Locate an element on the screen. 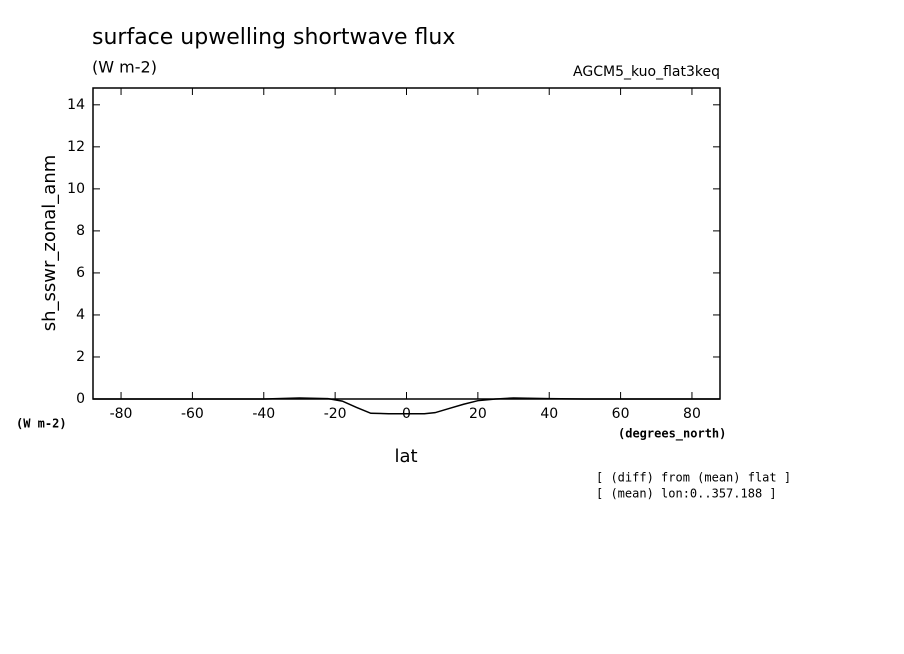 The image size is (904, 654). annotation: AGCM5_kuo_flat3keq is located at coordinates (646, 72).